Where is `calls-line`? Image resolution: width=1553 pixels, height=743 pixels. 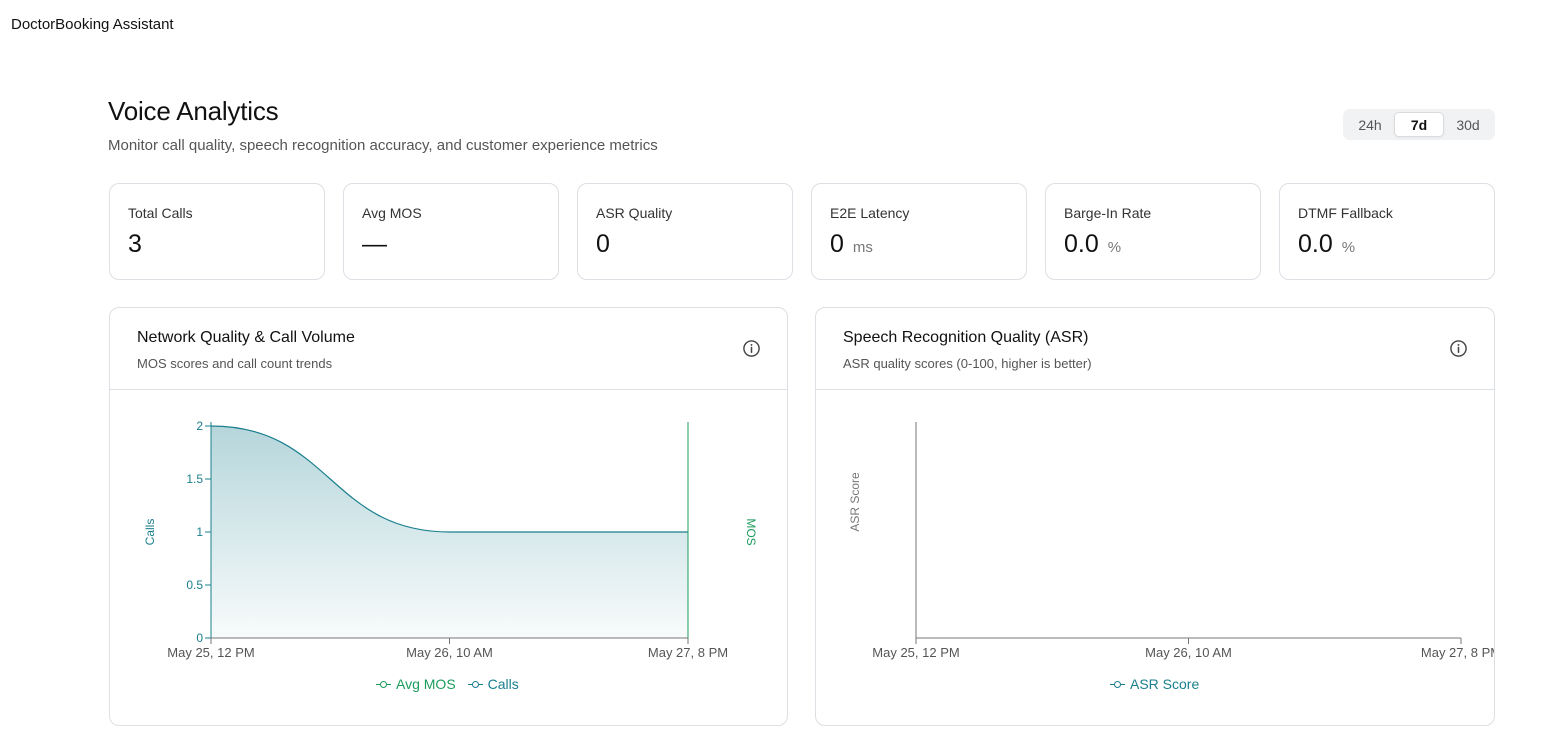 calls-line is located at coordinates (449, 479).